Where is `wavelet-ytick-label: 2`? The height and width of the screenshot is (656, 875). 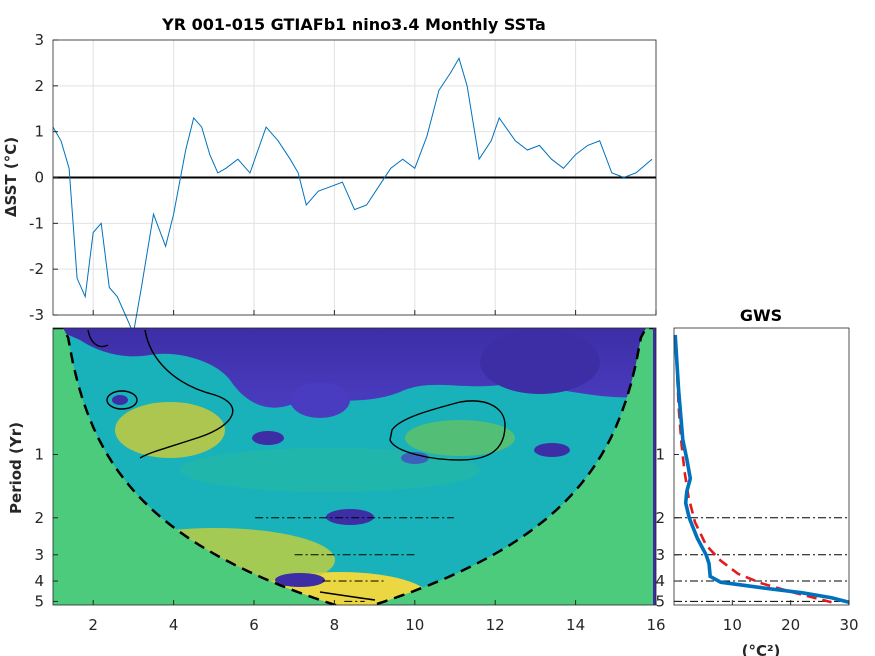 wavelet-ytick-label: 2 is located at coordinates (39, 518).